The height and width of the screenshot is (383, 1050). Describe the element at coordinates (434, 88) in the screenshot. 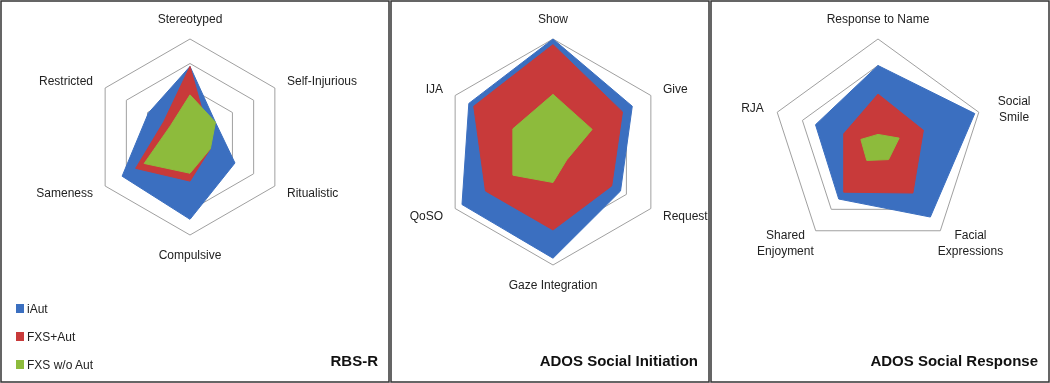

I see `spoke-label: IJA` at that location.